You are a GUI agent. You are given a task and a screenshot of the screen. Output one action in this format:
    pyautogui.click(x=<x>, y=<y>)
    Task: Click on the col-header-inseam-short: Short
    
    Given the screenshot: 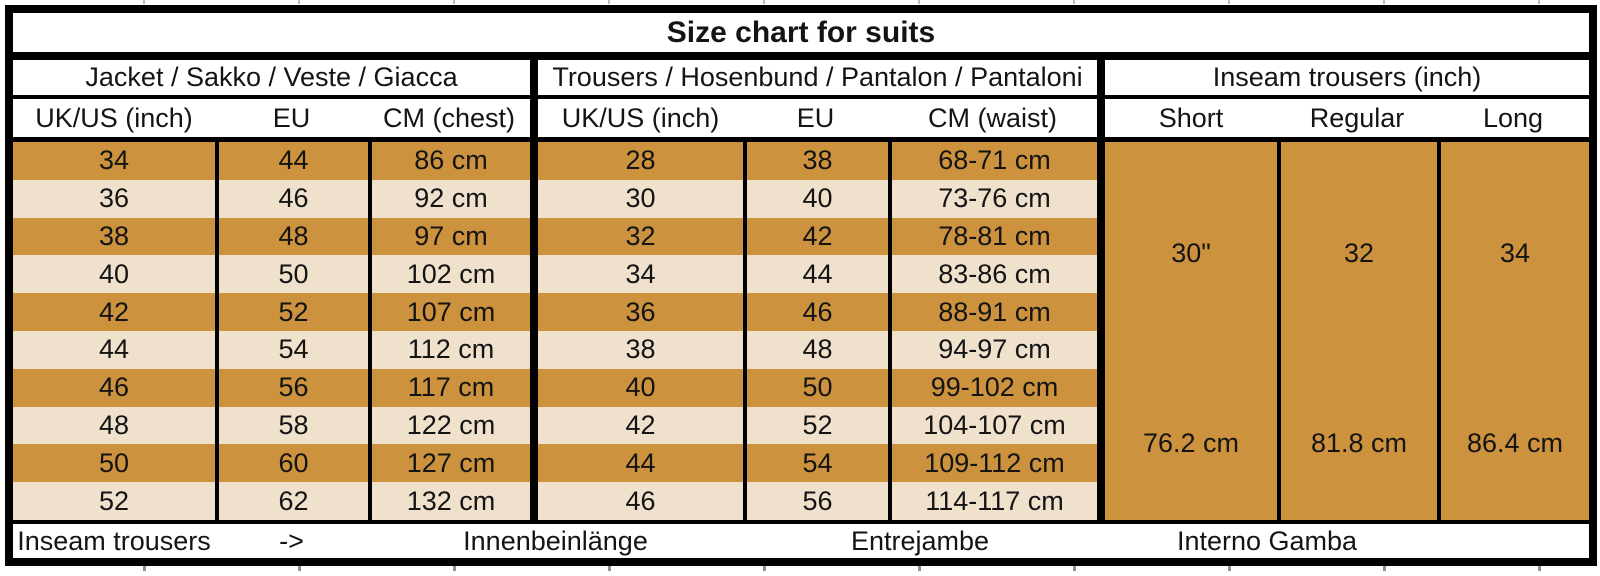 What is the action you would take?
    pyautogui.click(x=1191, y=117)
    